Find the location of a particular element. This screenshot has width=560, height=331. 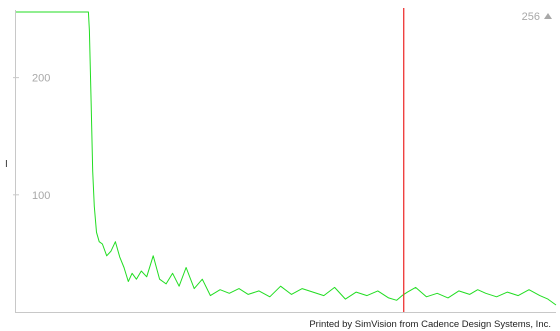

y-tick-label: 200 is located at coordinates (41, 79).